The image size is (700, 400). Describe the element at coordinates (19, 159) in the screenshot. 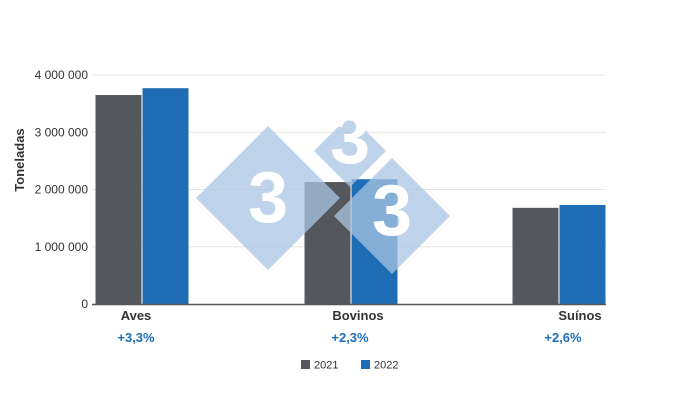

I see `y-axis-title: Toneladas` at that location.